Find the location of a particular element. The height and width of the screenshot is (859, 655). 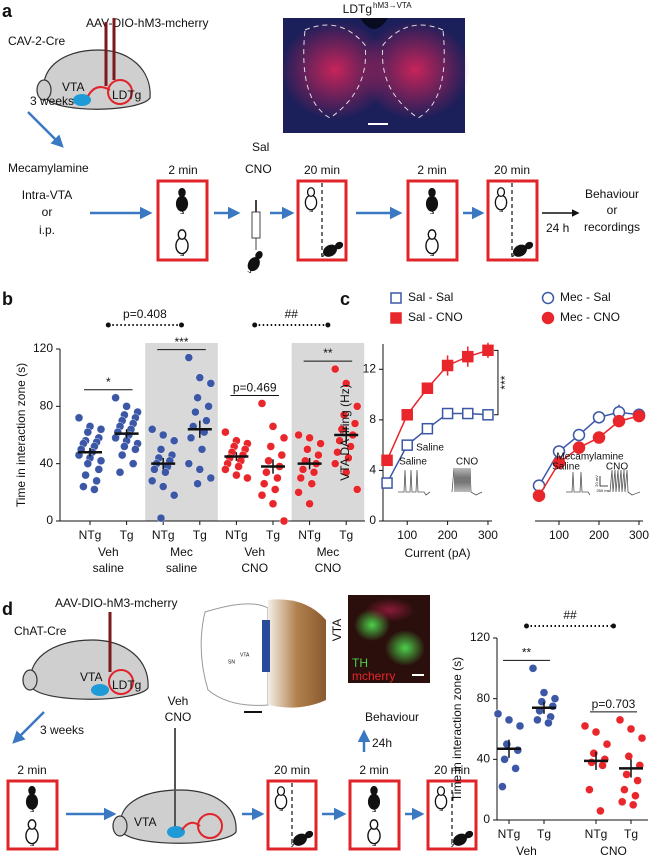

step-duration: 2 min is located at coordinates (431, 170).